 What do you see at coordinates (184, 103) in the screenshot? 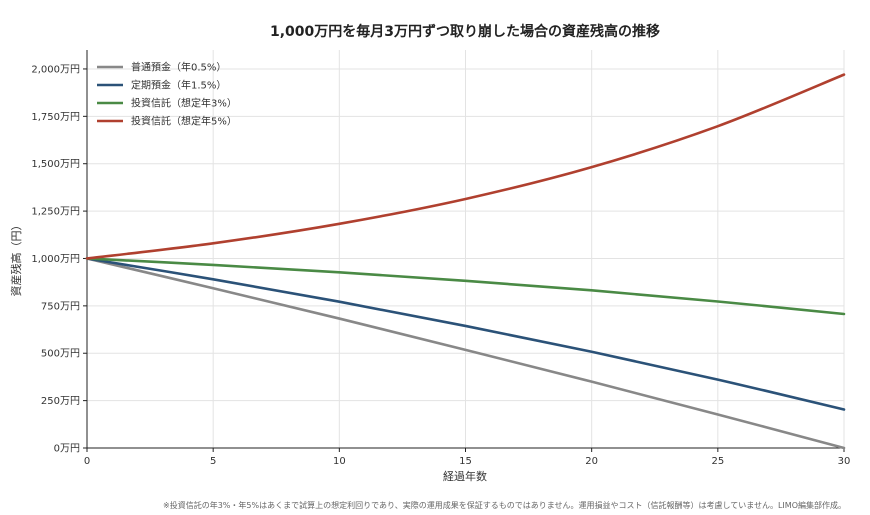
I see `legend-label-3: 投資信託（想定年3%）` at bounding box center [184, 103].